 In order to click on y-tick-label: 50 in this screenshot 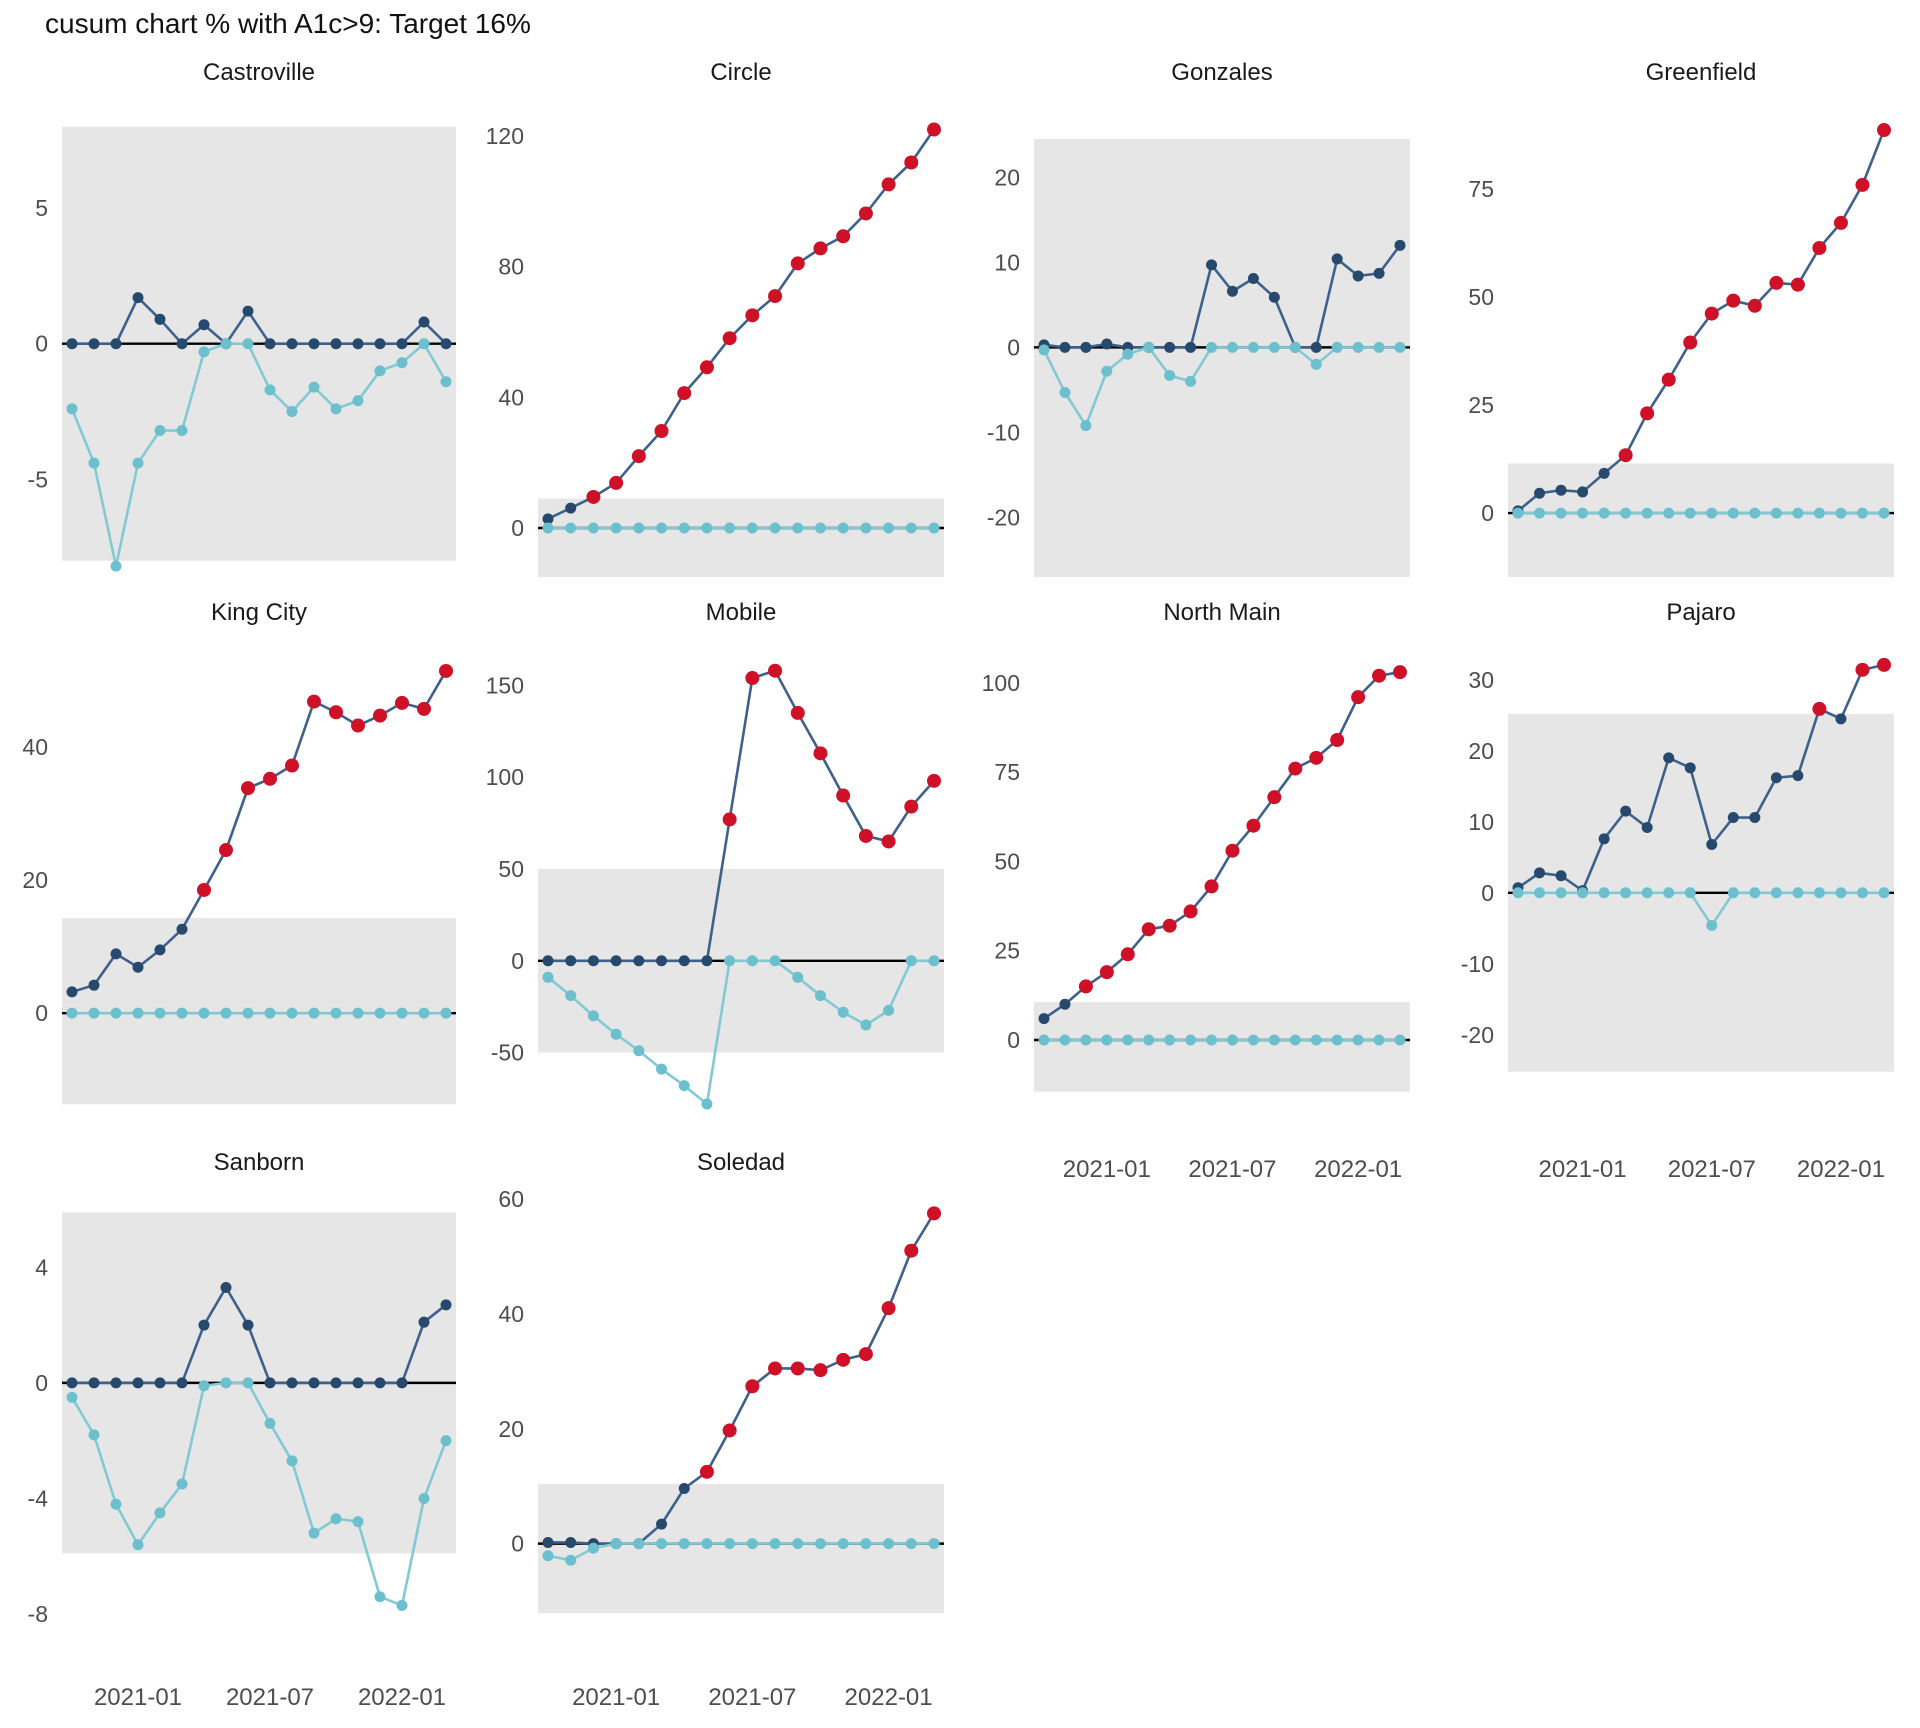, I will do `click(1007, 861)`.